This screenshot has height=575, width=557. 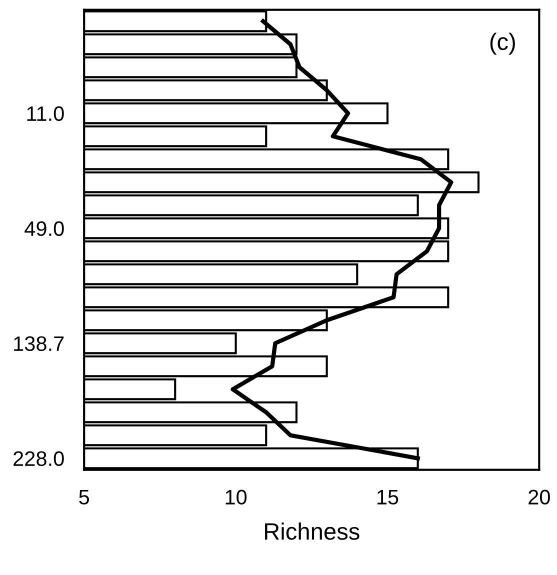 What do you see at coordinates (502, 43) in the screenshot?
I see `annotation: (c)` at bounding box center [502, 43].